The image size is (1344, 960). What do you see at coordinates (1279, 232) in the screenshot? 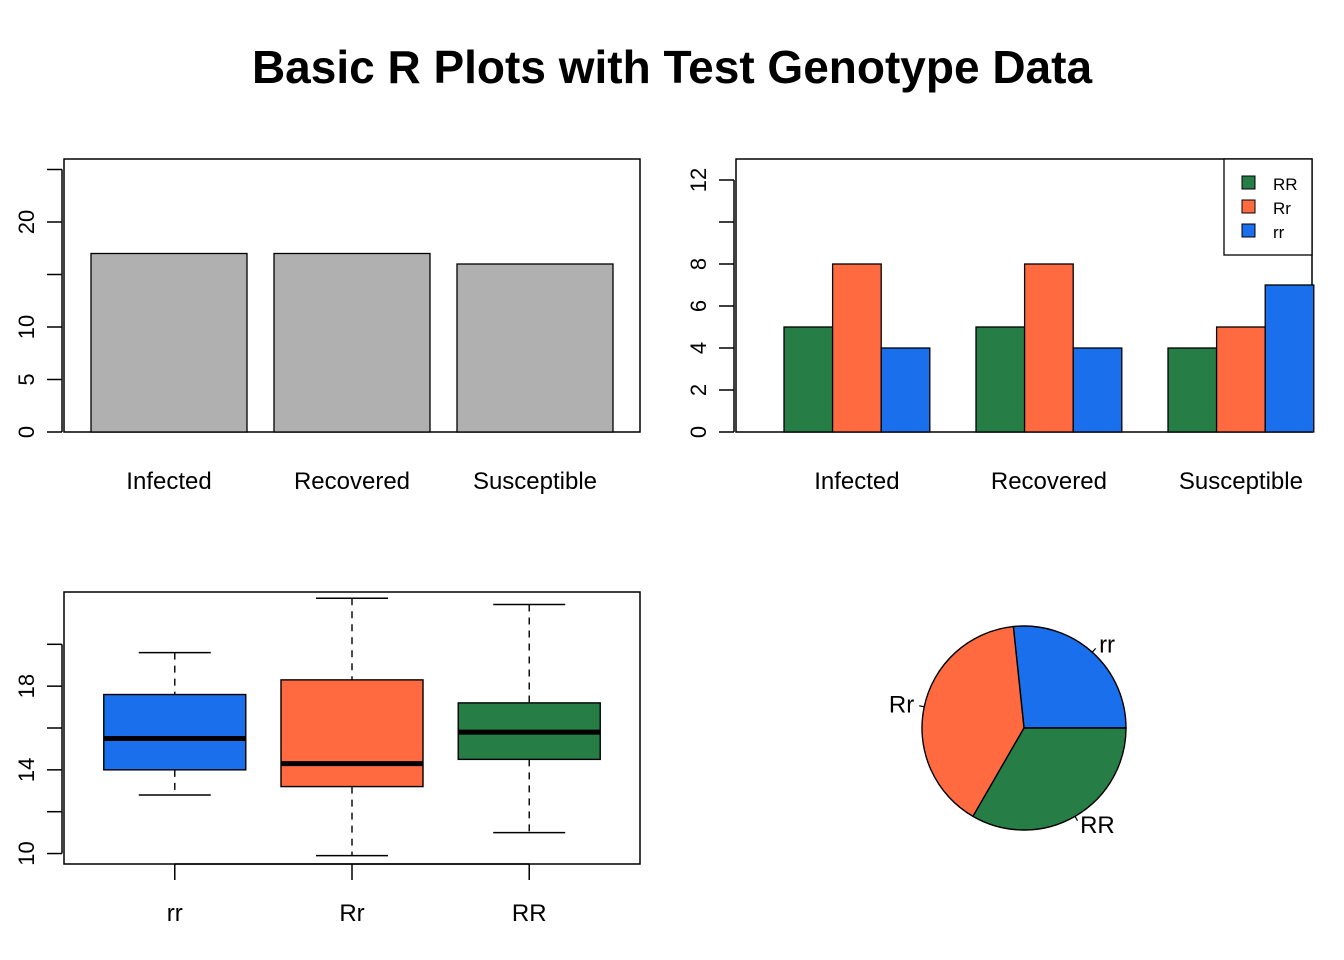
I see `legend-label: rr` at bounding box center [1279, 232].